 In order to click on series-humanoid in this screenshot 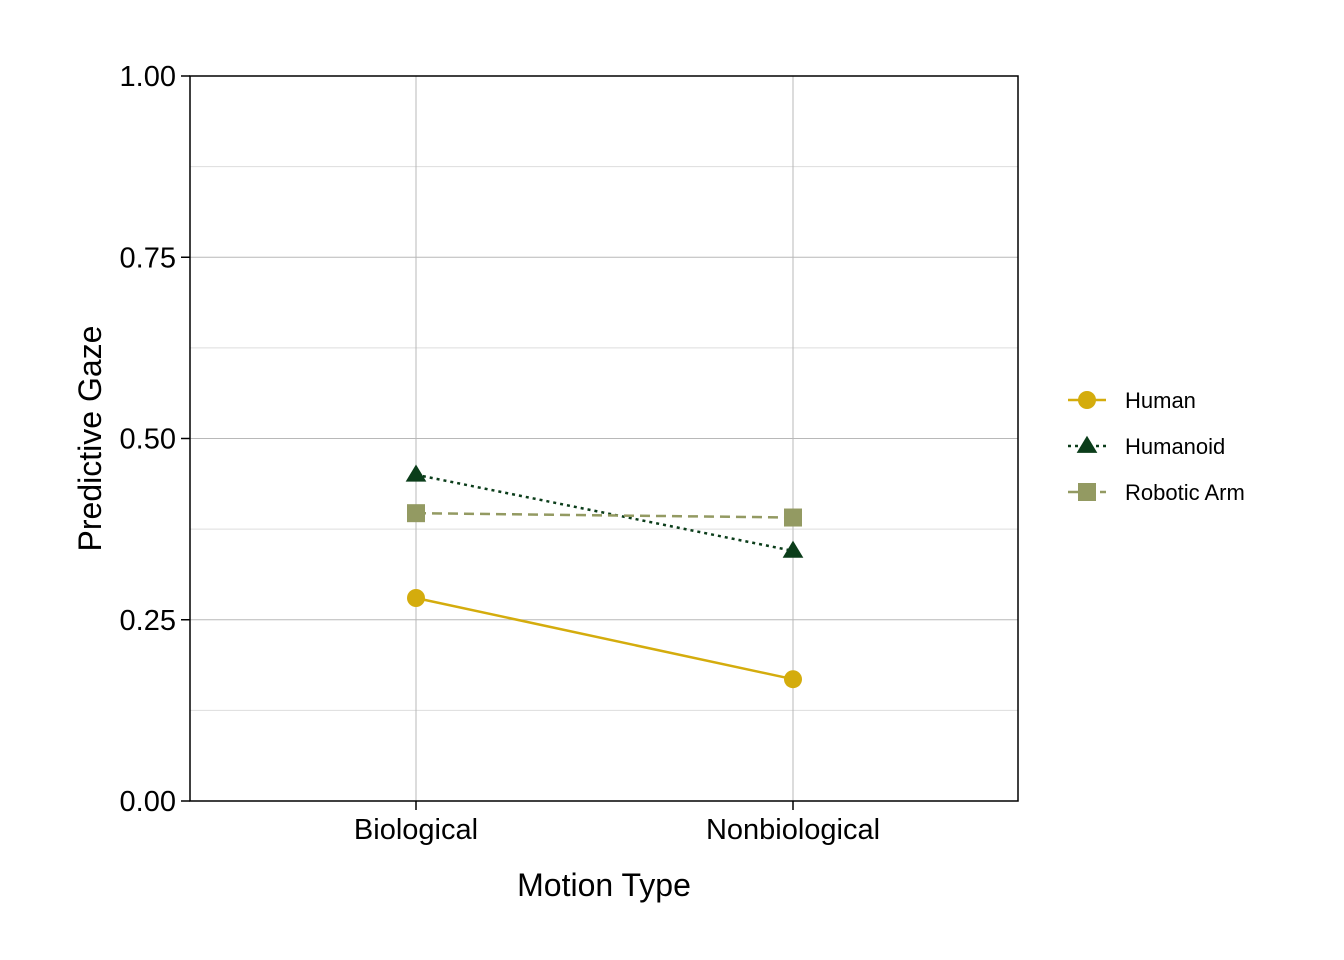, I will do `click(604, 511)`.